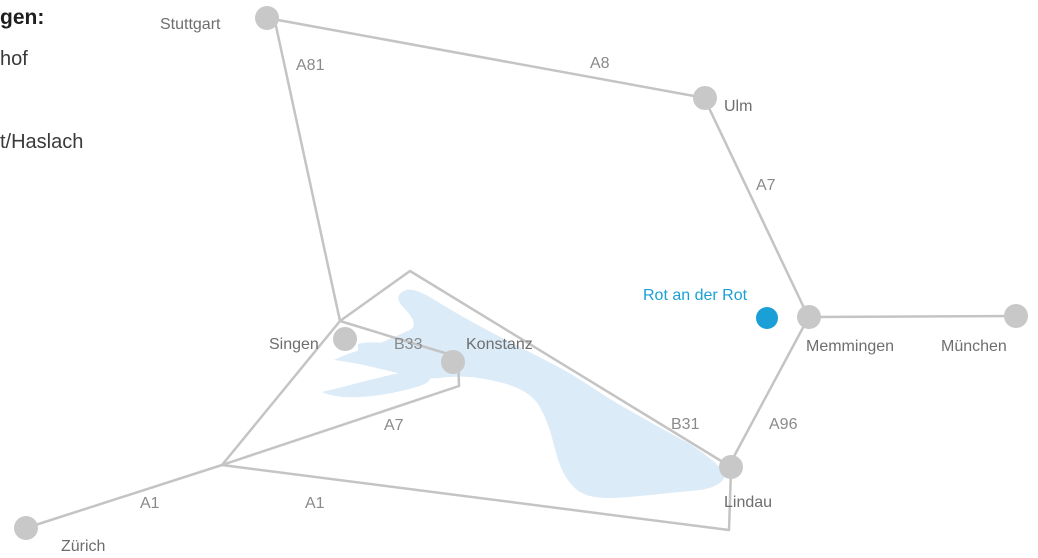 Image resolution: width=1038 pixels, height=558 pixels. I want to click on city-dot-stuttgart, so click(267, 18).